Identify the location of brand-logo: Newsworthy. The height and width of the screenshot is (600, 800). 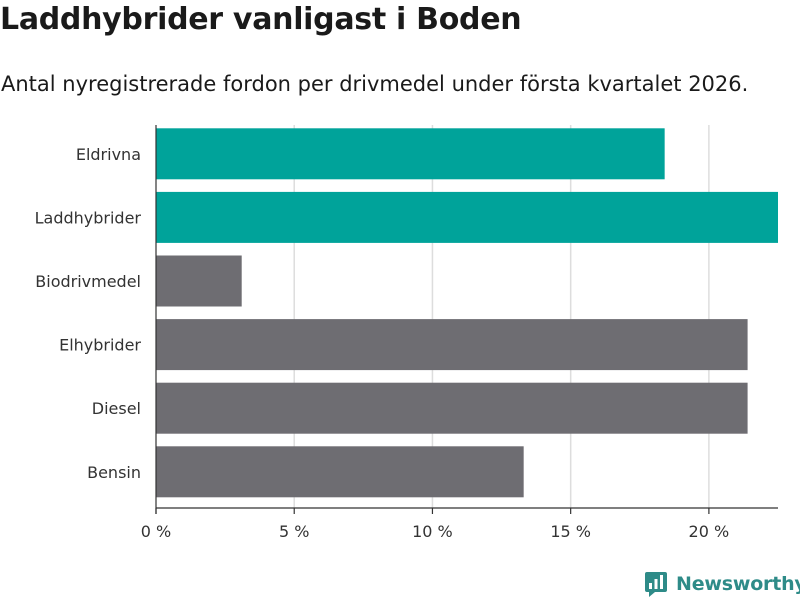
(722, 584).